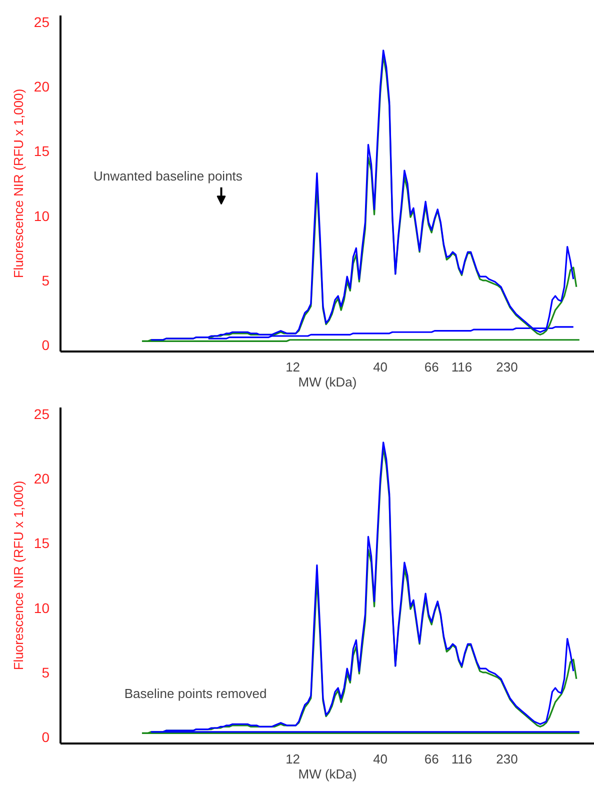 This screenshot has width=594, height=789. What do you see at coordinates (195, 693) in the screenshot?
I see `annotation: Baseline points removed` at bounding box center [195, 693].